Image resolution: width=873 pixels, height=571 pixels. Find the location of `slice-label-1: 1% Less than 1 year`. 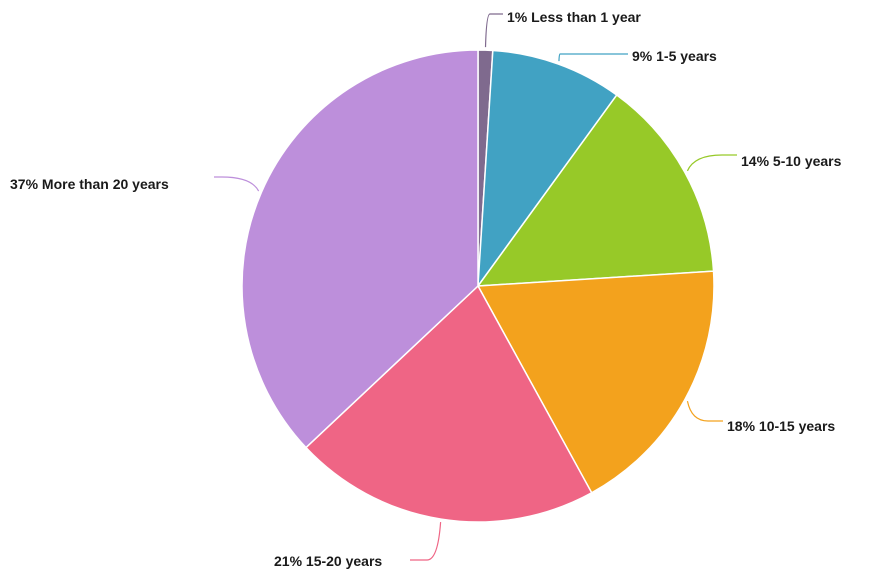

slice-label-1: 1% Less than 1 year is located at coordinates (574, 17).